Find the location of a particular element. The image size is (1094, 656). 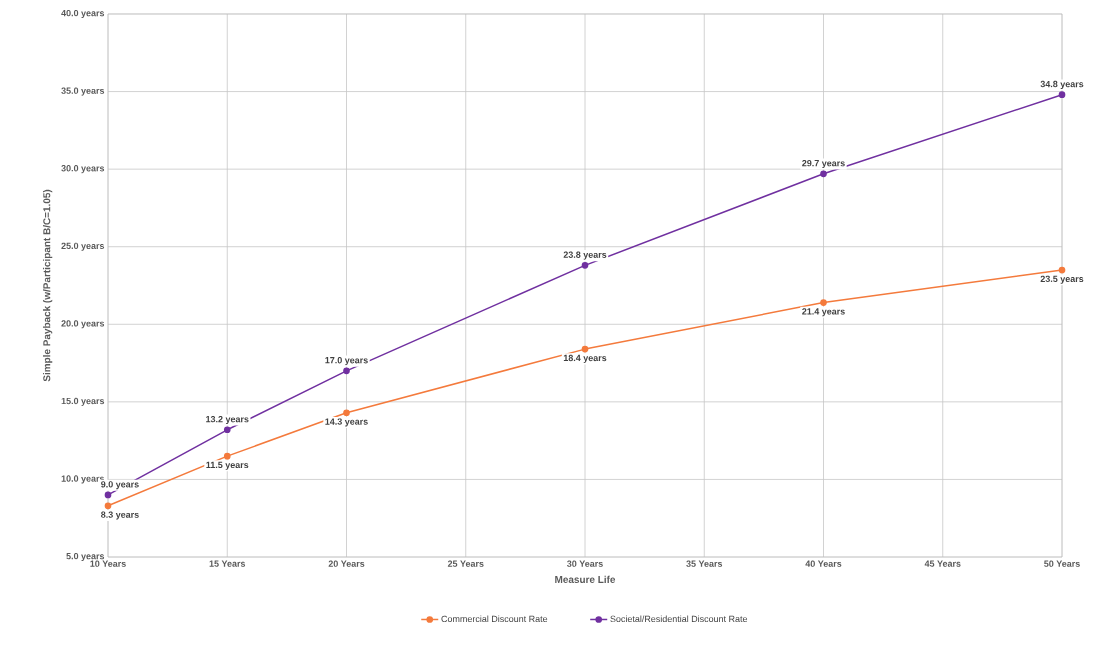

x-tick-label: 50 Years is located at coordinates (1062, 563).